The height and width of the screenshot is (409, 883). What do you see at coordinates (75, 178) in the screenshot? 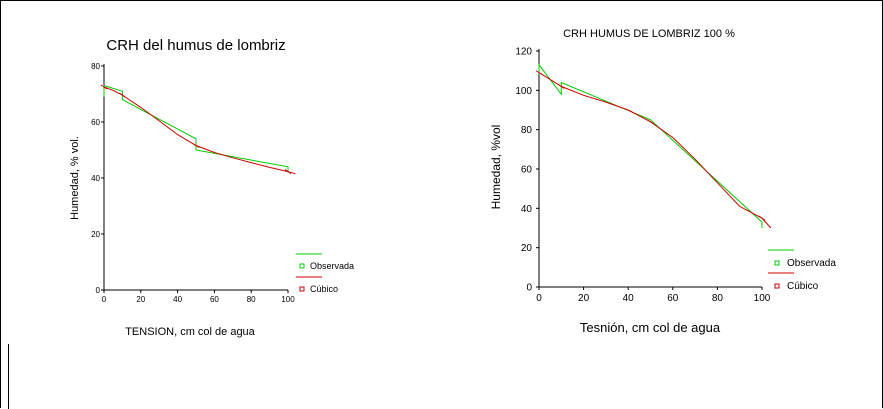
I see `y-axis-label: Humedad, % vol.` at bounding box center [75, 178].